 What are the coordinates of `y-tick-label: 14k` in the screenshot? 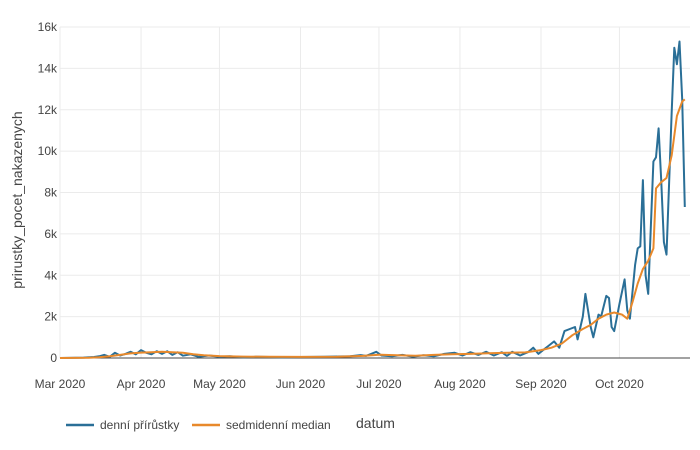 It's located at (48, 68).